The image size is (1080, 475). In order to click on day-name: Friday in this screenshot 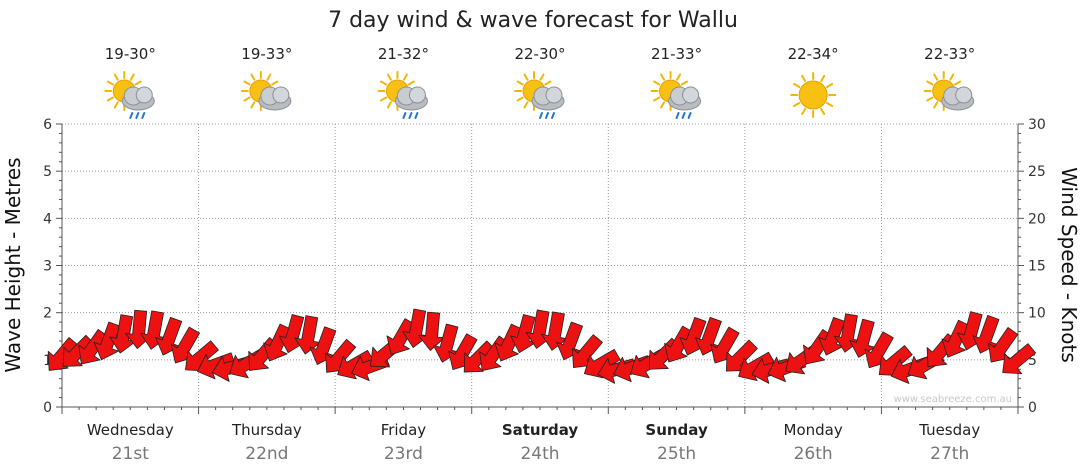, I will do `click(404, 430)`.